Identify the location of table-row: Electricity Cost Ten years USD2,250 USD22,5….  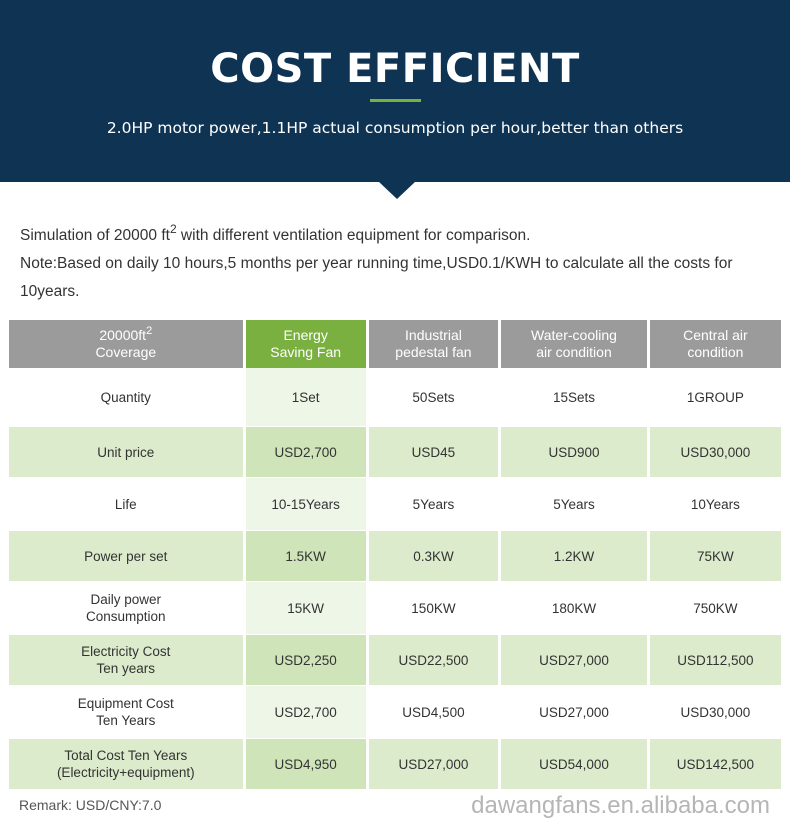
(395, 660).